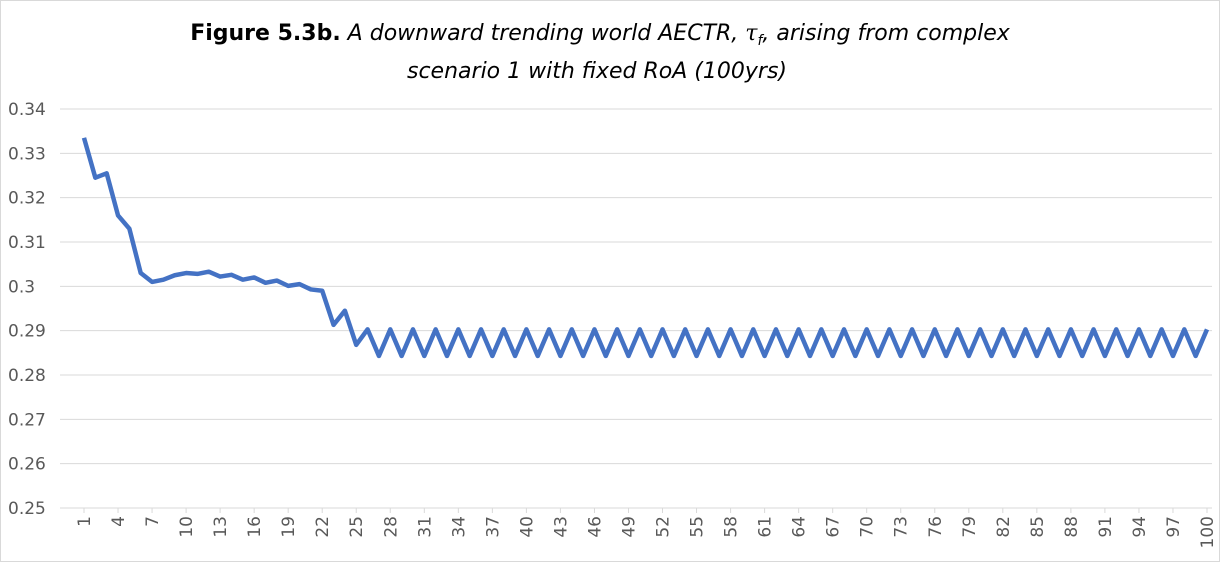  Describe the element at coordinates (459, 527) in the screenshot. I see `x-tick-label: 34` at that location.